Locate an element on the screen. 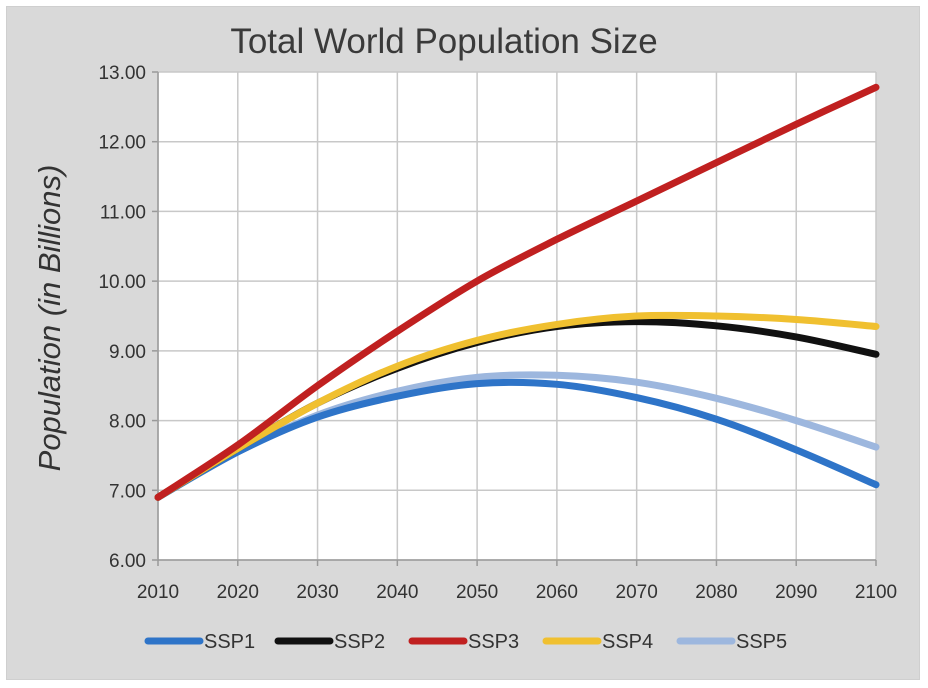 The image size is (928, 688). x-tick-label: 2080 is located at coordinates (716, 592).